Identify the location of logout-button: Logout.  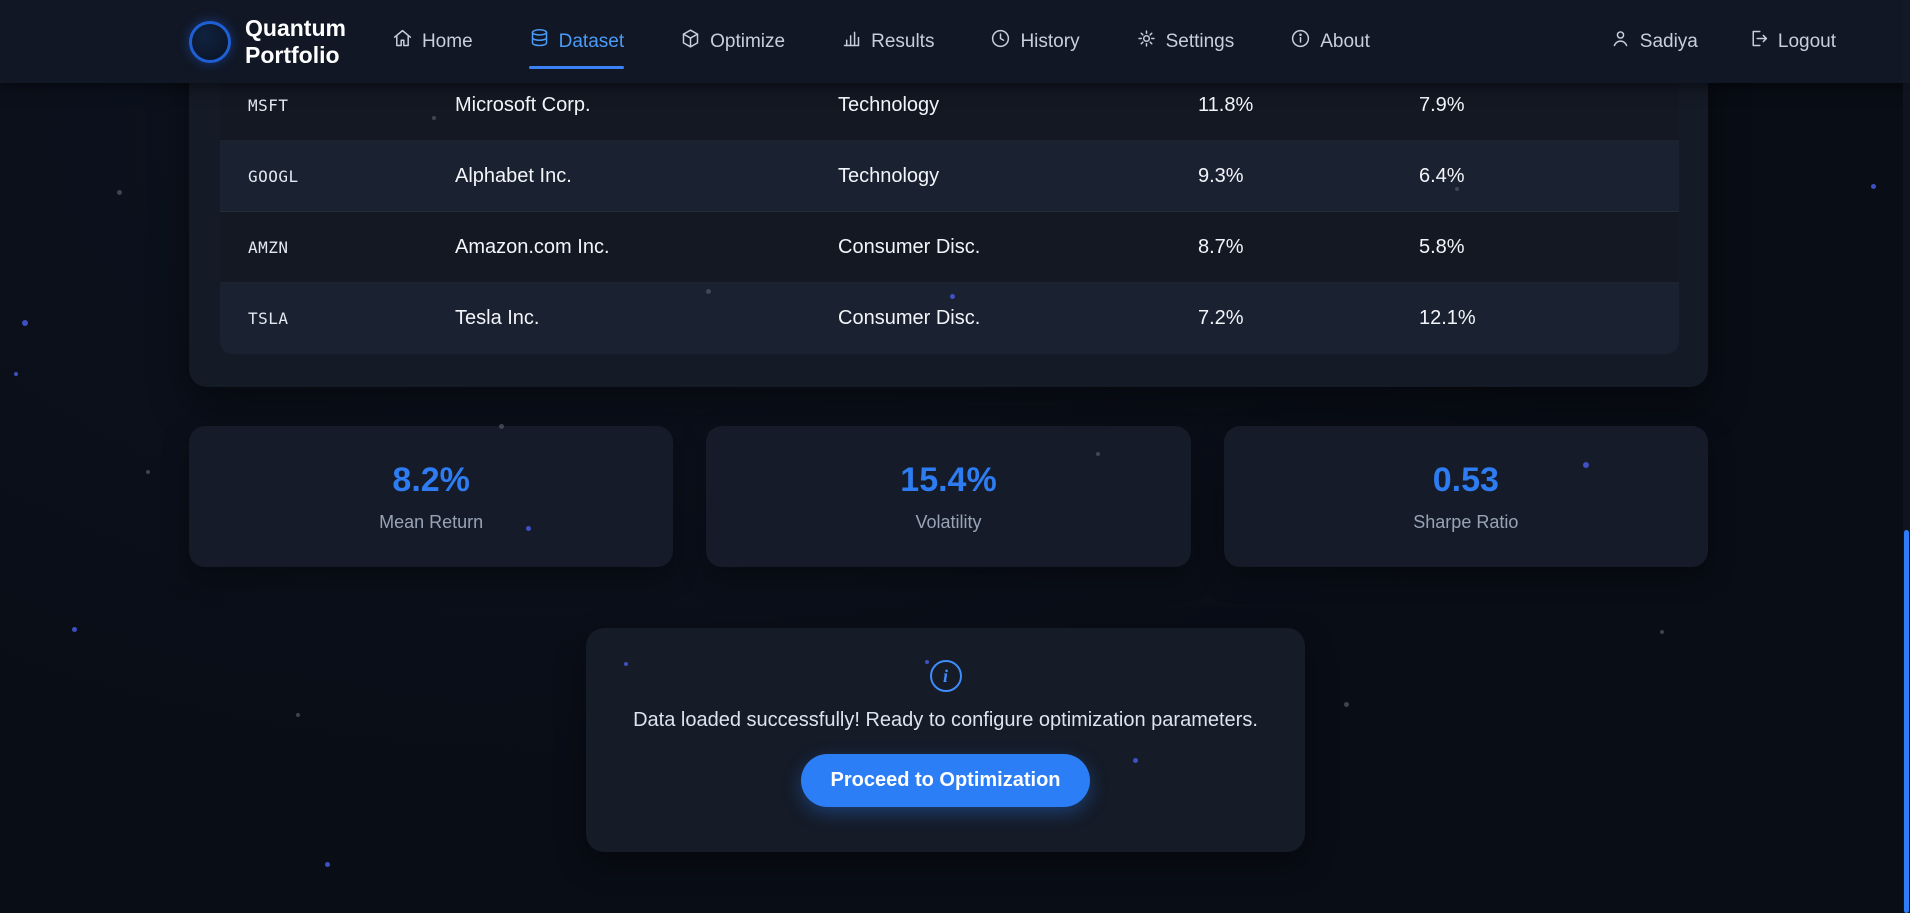
(1792, 41).